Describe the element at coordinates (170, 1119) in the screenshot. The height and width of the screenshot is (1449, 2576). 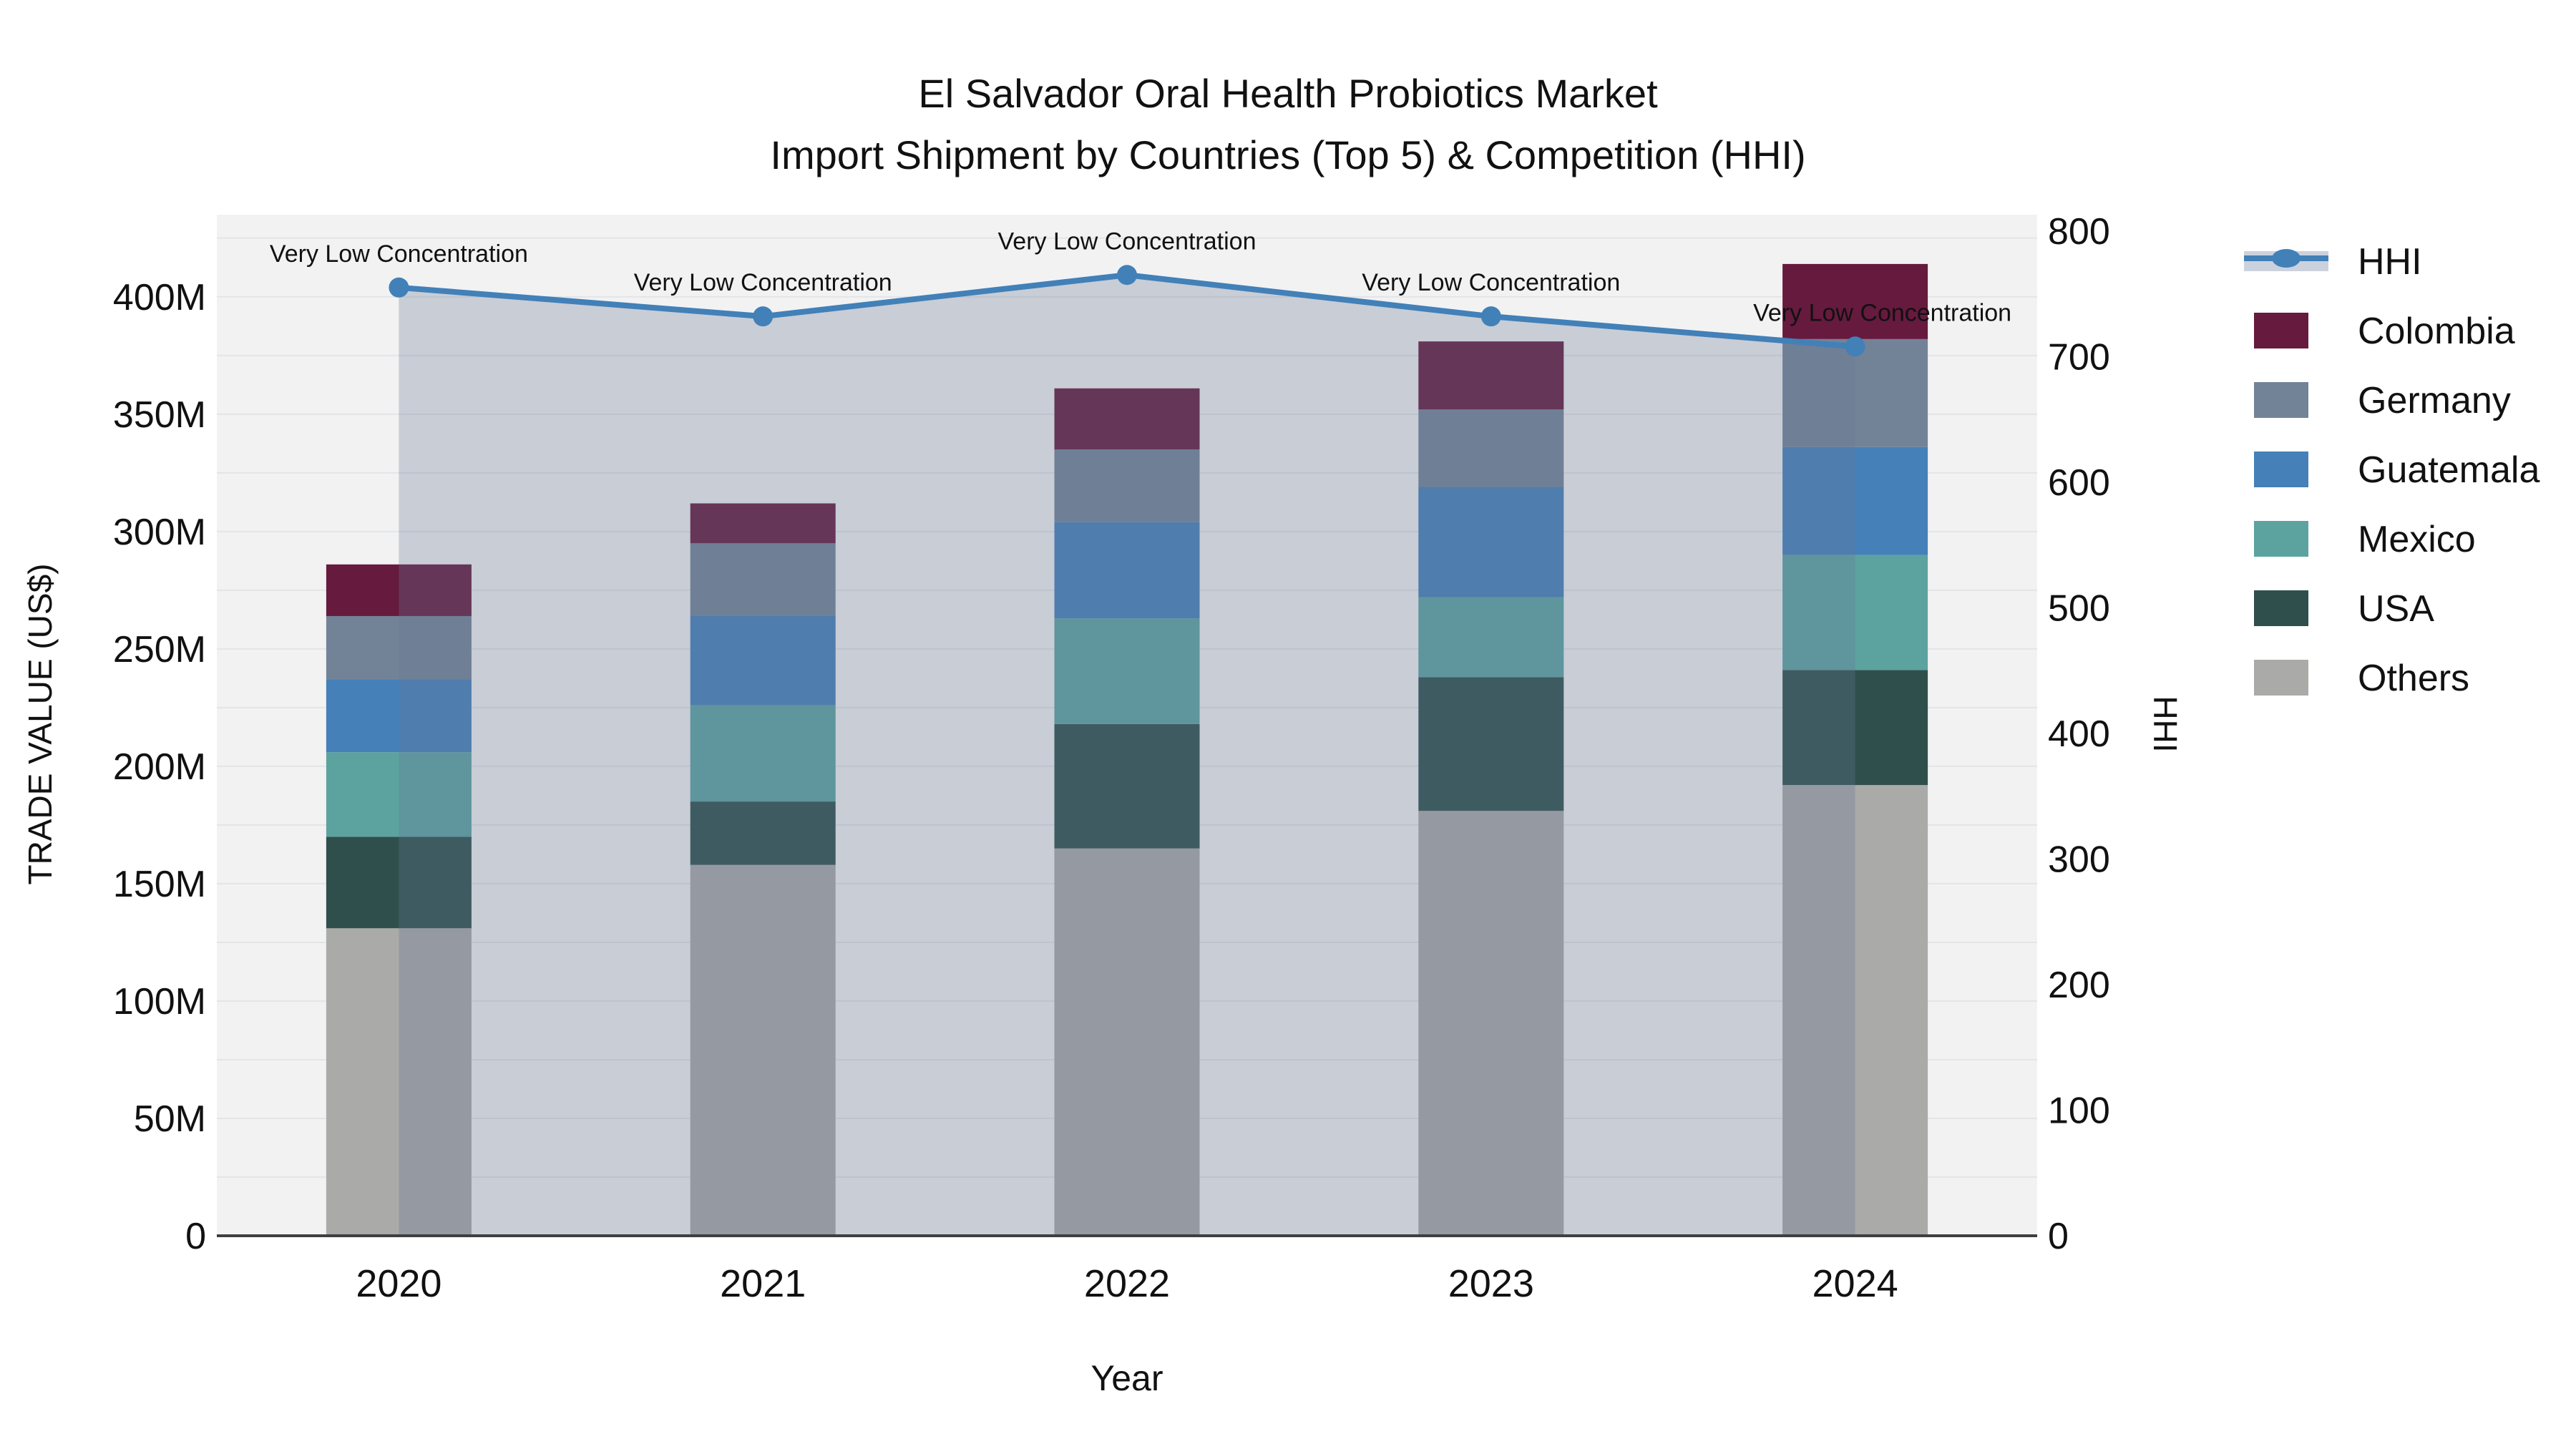
I see `y-left-tick-50M: 50M` at that location.